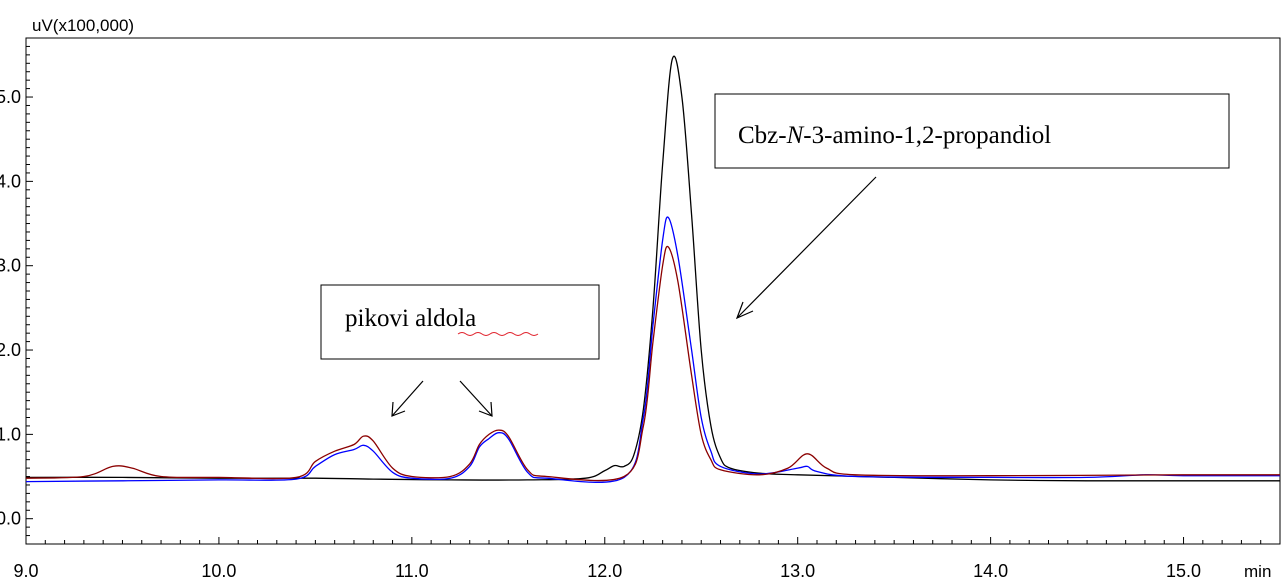  Describe the element at coordinates (218, 571) in the screenshot. I see `x-tick-label: 10.0` at that location.